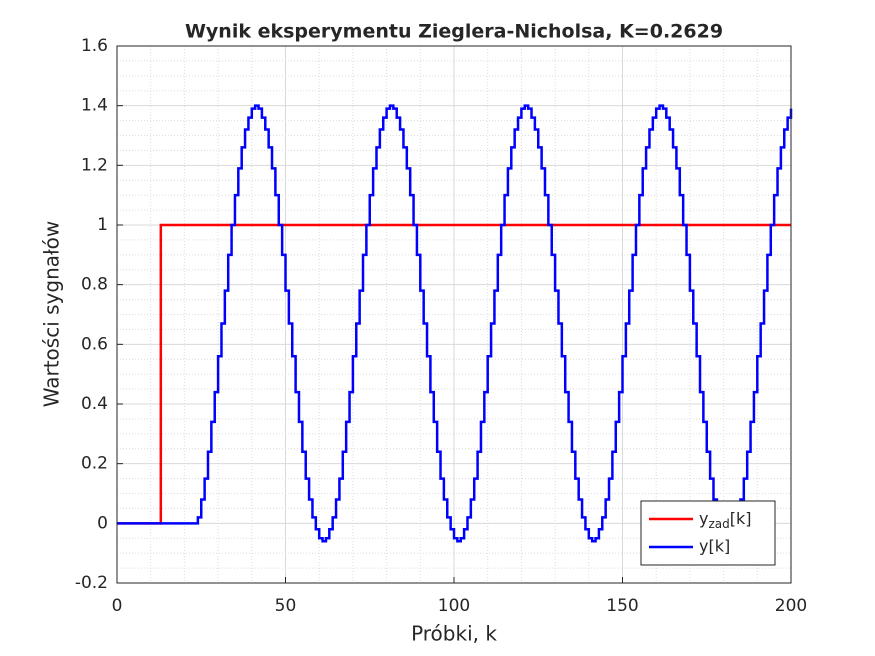  What do you see at coordinates (94, 106) in the screenshot?
I see `y-tick-label: 1.4` at bounding box center [94, 106].